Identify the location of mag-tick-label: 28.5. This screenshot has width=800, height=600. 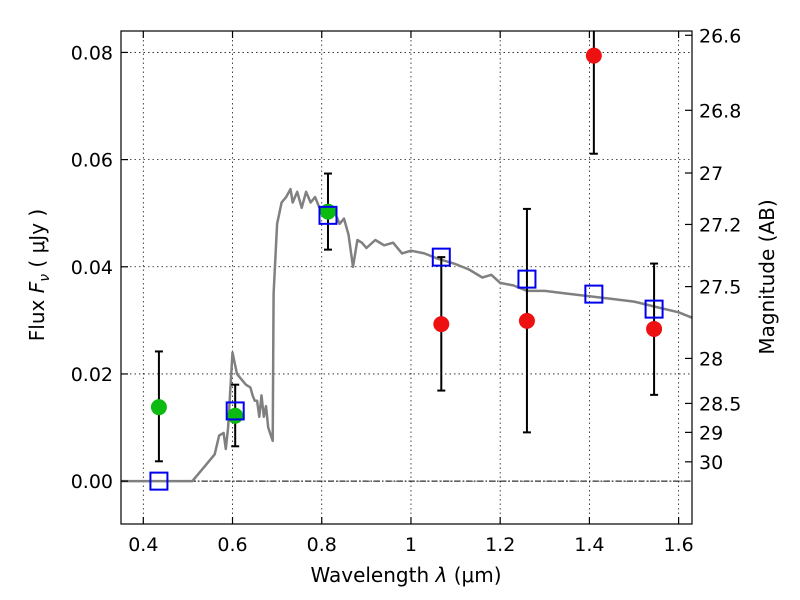
(720, 404).